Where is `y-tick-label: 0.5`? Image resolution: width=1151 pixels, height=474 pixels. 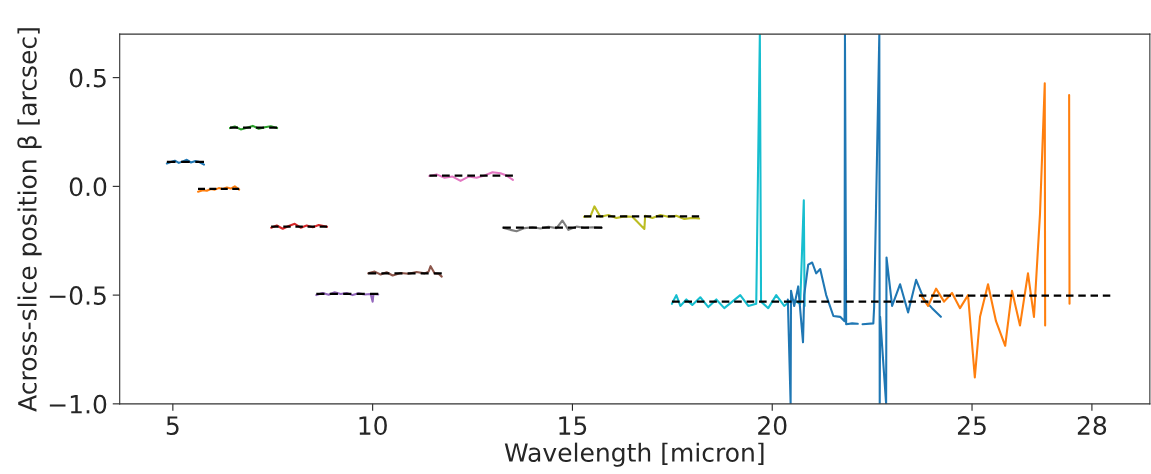
y-tick-label: 0.5 is located at coordinates (87, 78).